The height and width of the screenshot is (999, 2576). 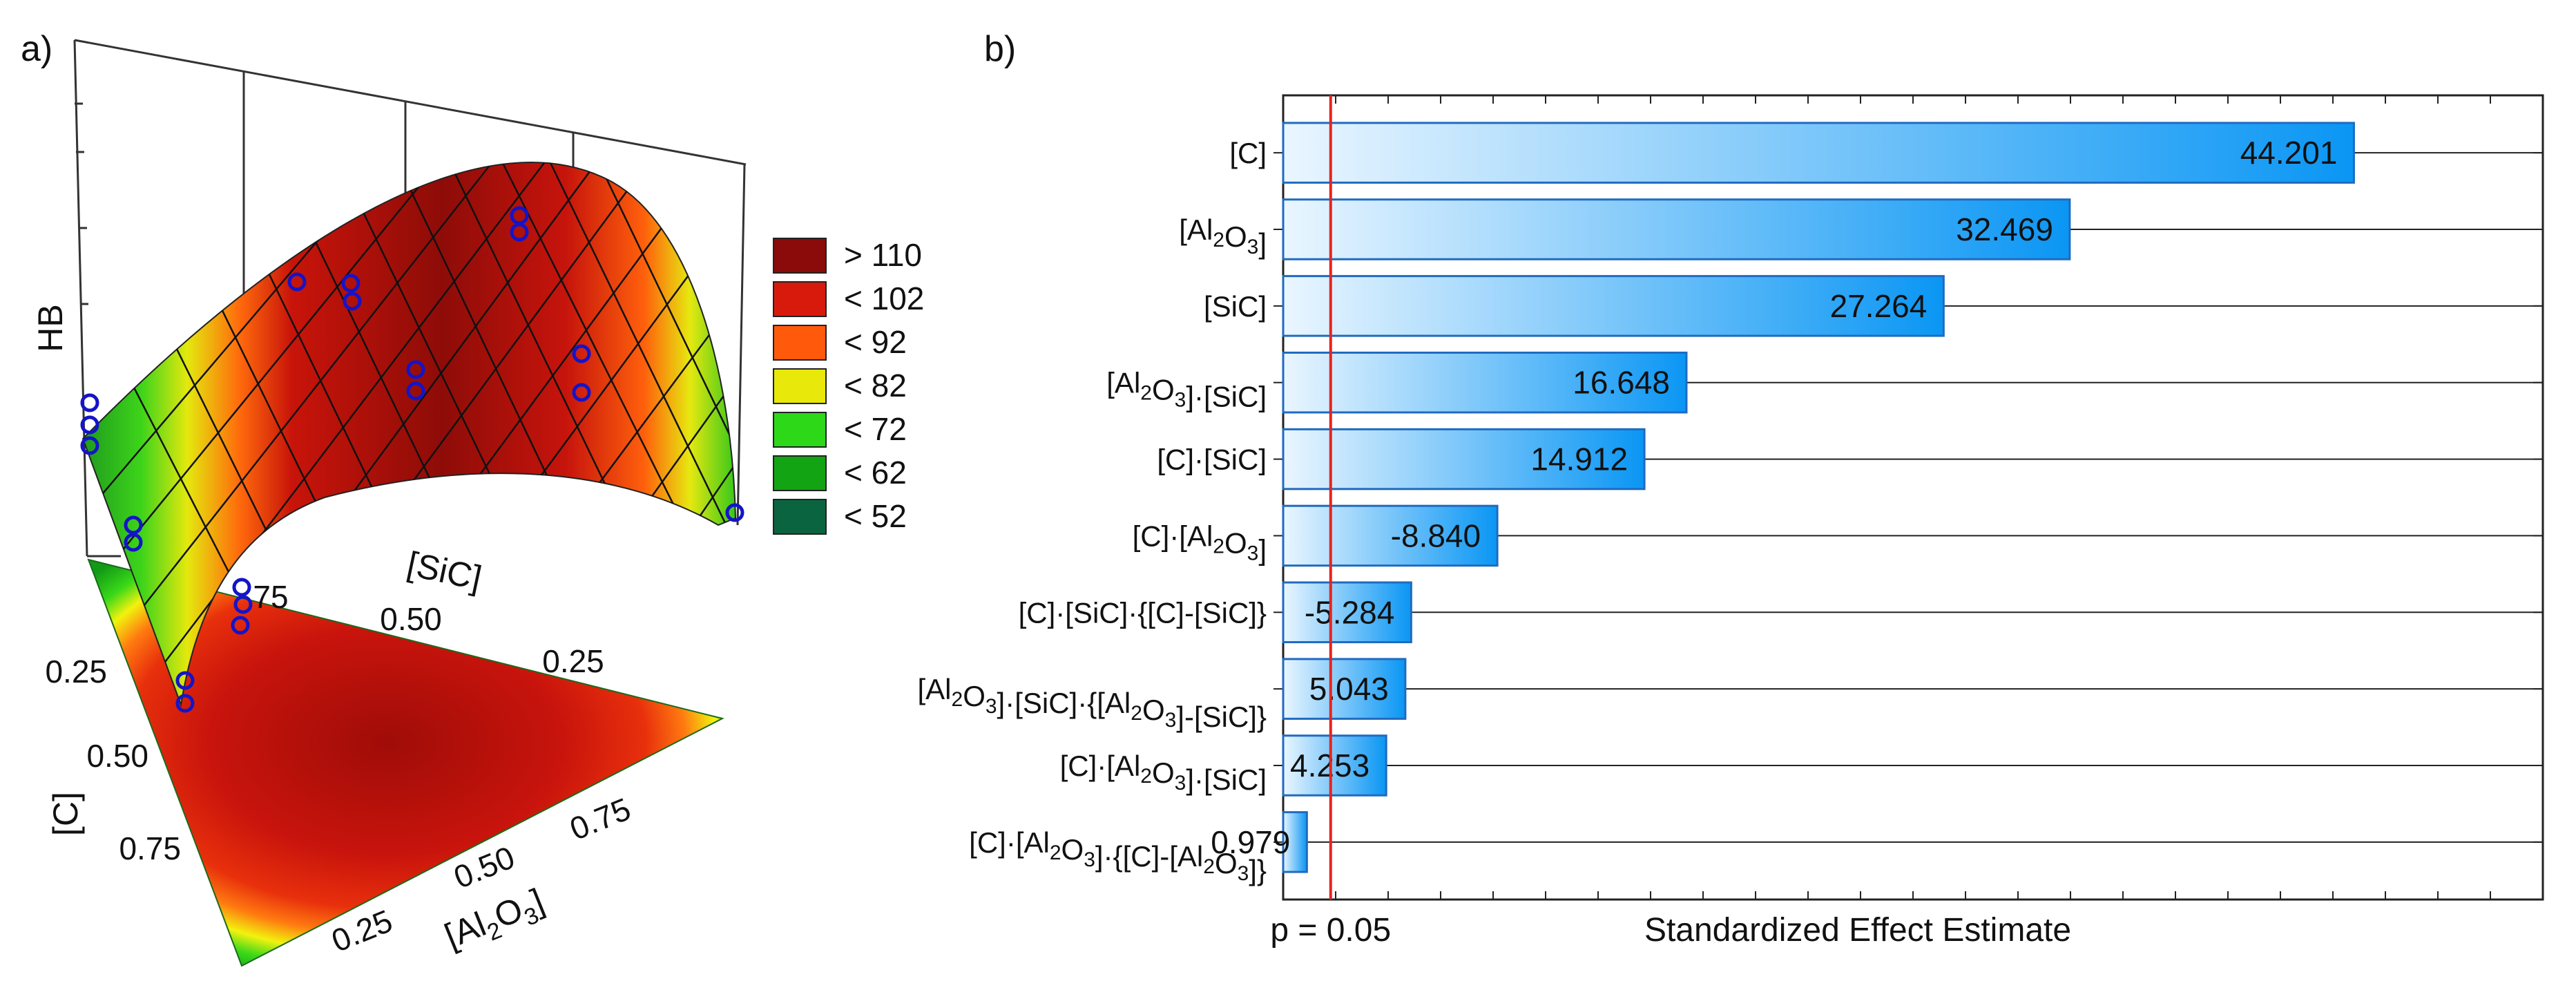 What do you see at coordinates (875, 342) in the screenshot?
I see `legend-label: < 92` at bounding box center [875, 342].